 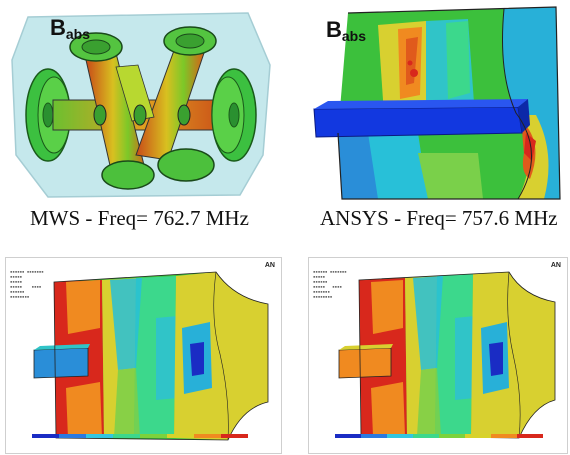 I want to click on bottom-right-logo: AN, so click(x=555, y=265).